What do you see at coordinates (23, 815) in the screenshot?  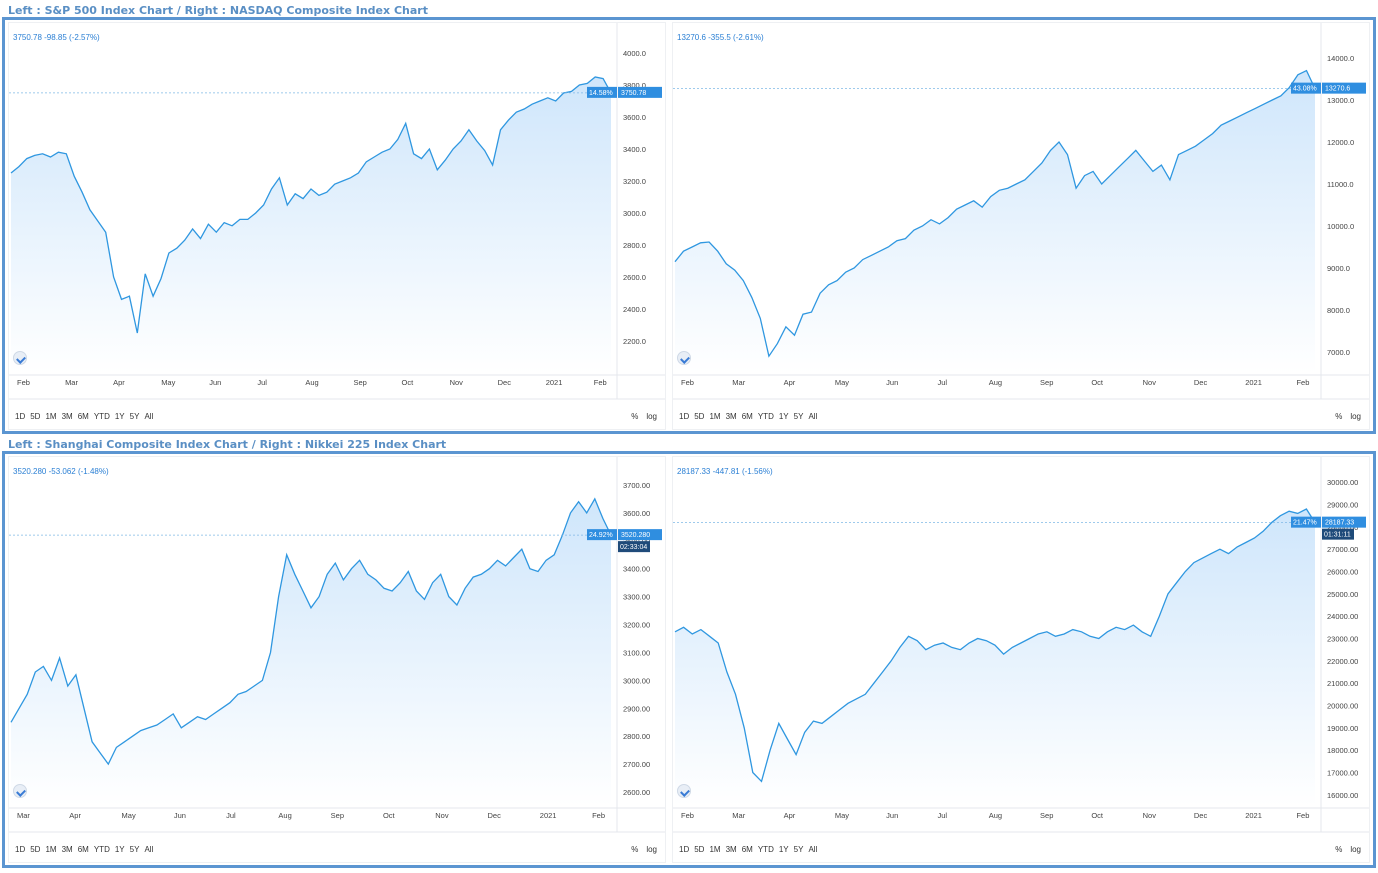 I see `shanghai-x-tick-label: Mar` at bounding box center [23, 815].